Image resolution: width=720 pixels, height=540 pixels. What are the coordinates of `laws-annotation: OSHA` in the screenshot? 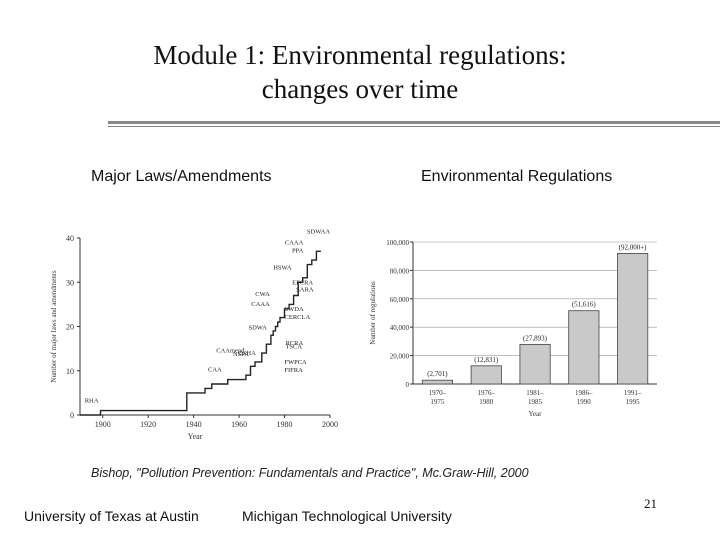 It's located at (247, 353).